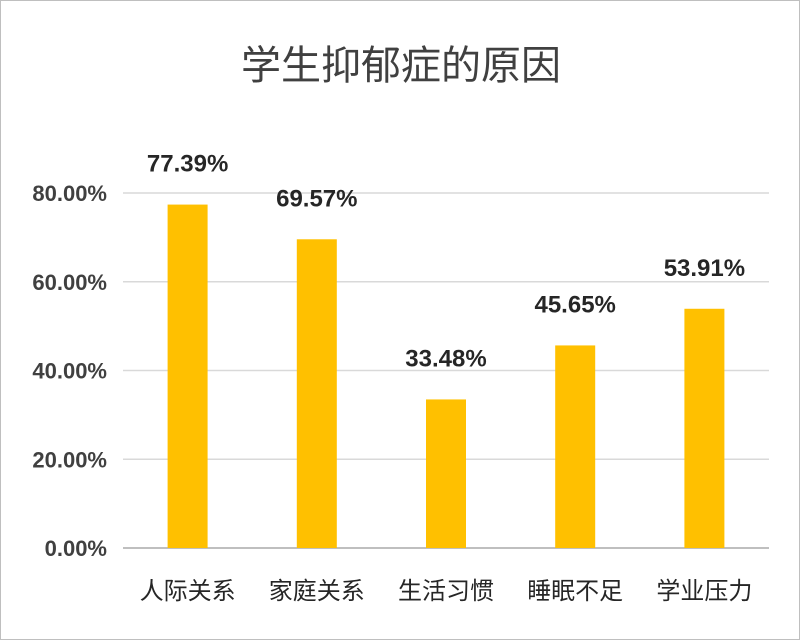  I want to click on data-label: 45.65%, so click(574, 304).